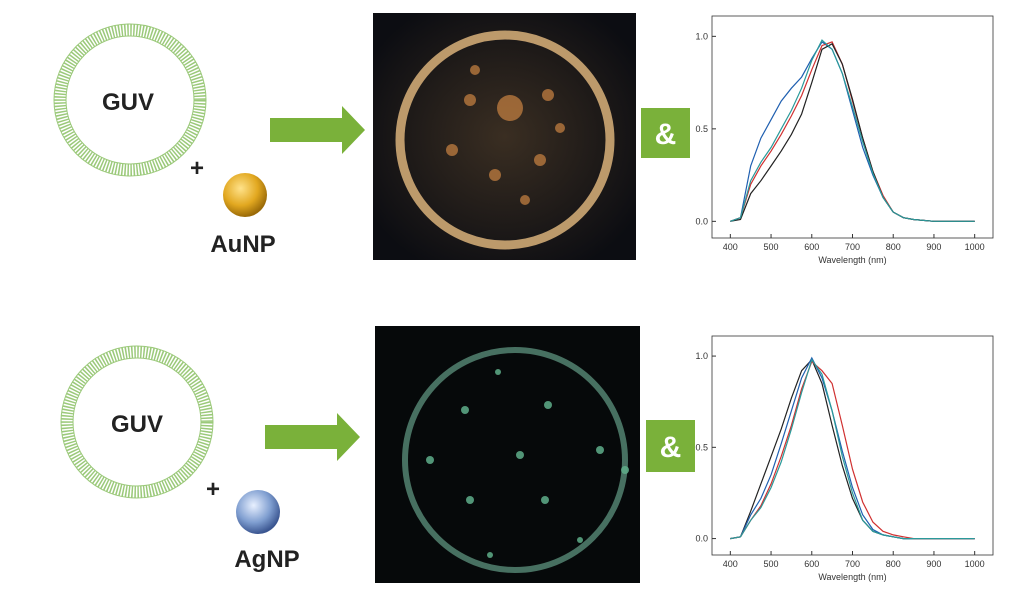 This screenshot has height=600, width=1024. I want to click on gold-nanoparticle, so click(245, 195).